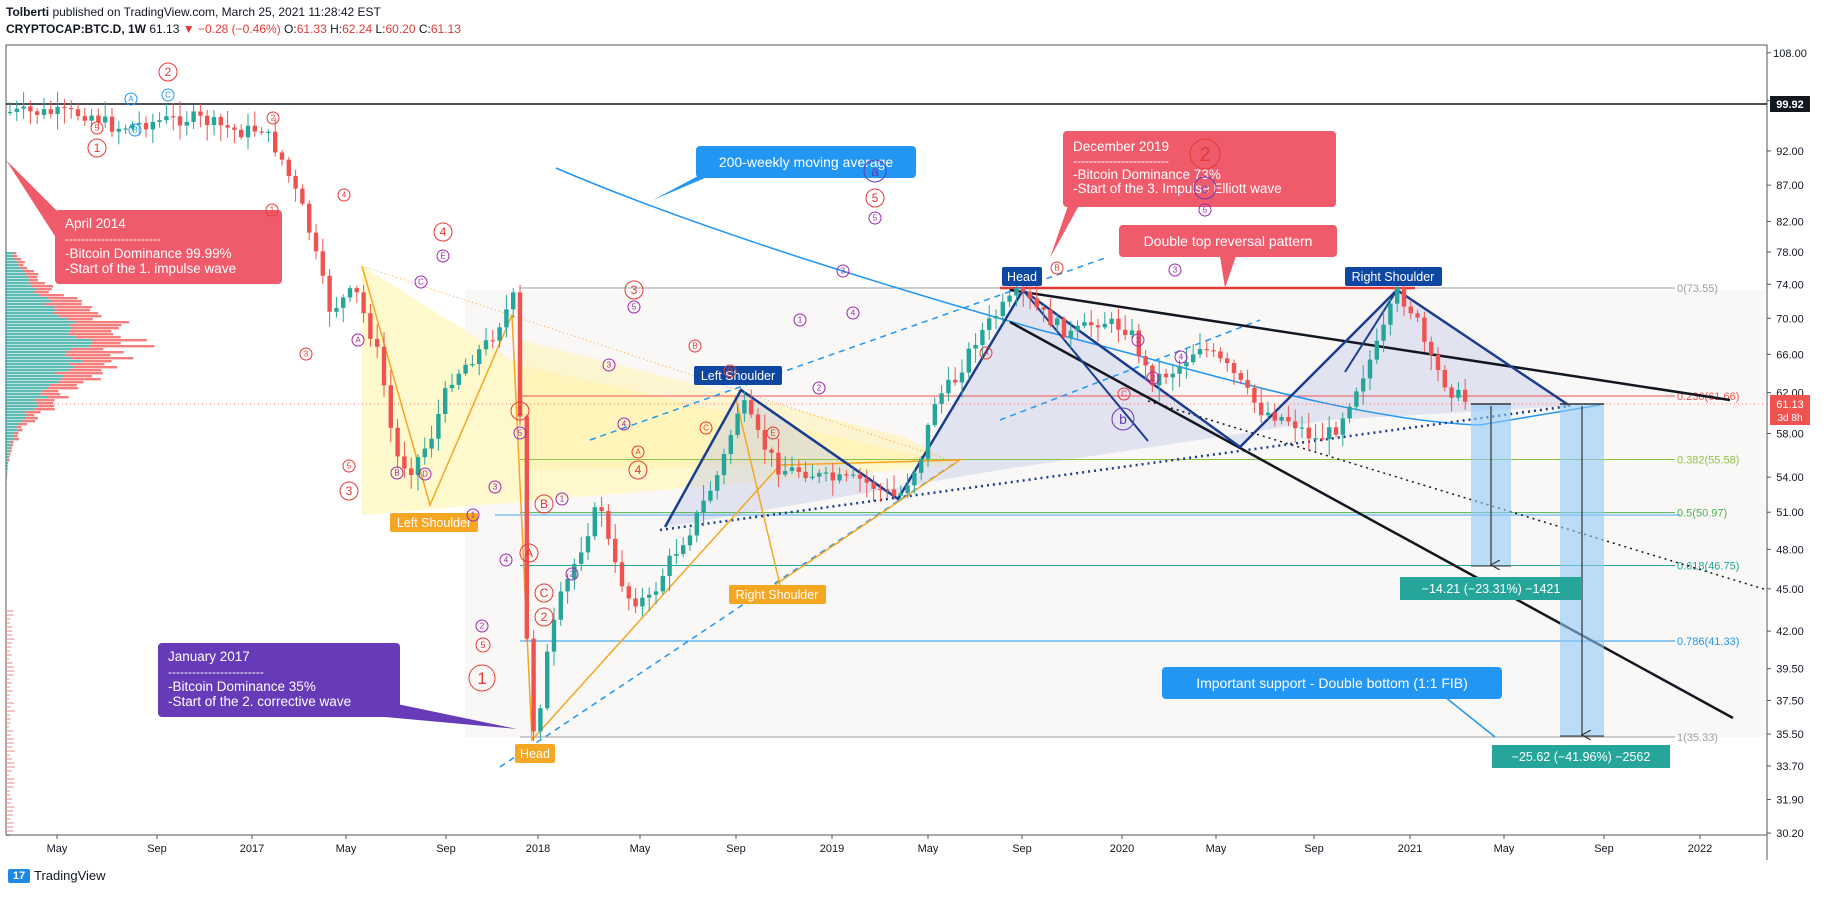  What do you see at coordinates (772, 433) in the screenshot?
I see `wave-text: E` at bounding box center [772, 433].